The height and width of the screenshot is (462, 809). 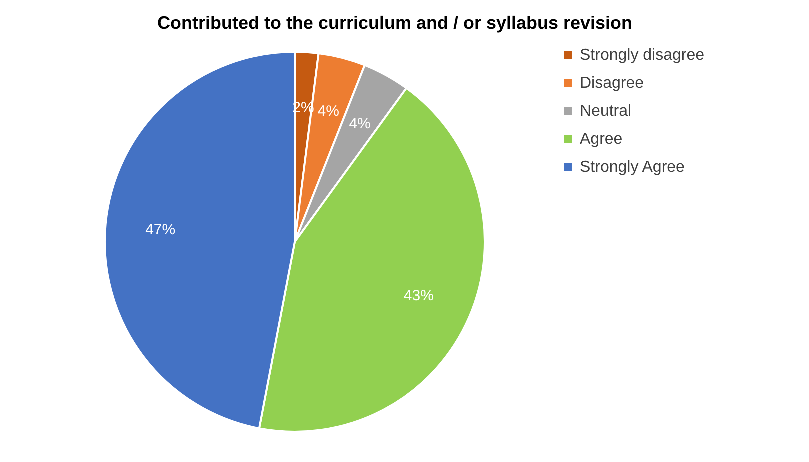 I want to click on data-label: 43%, so click(x=419, y=296).